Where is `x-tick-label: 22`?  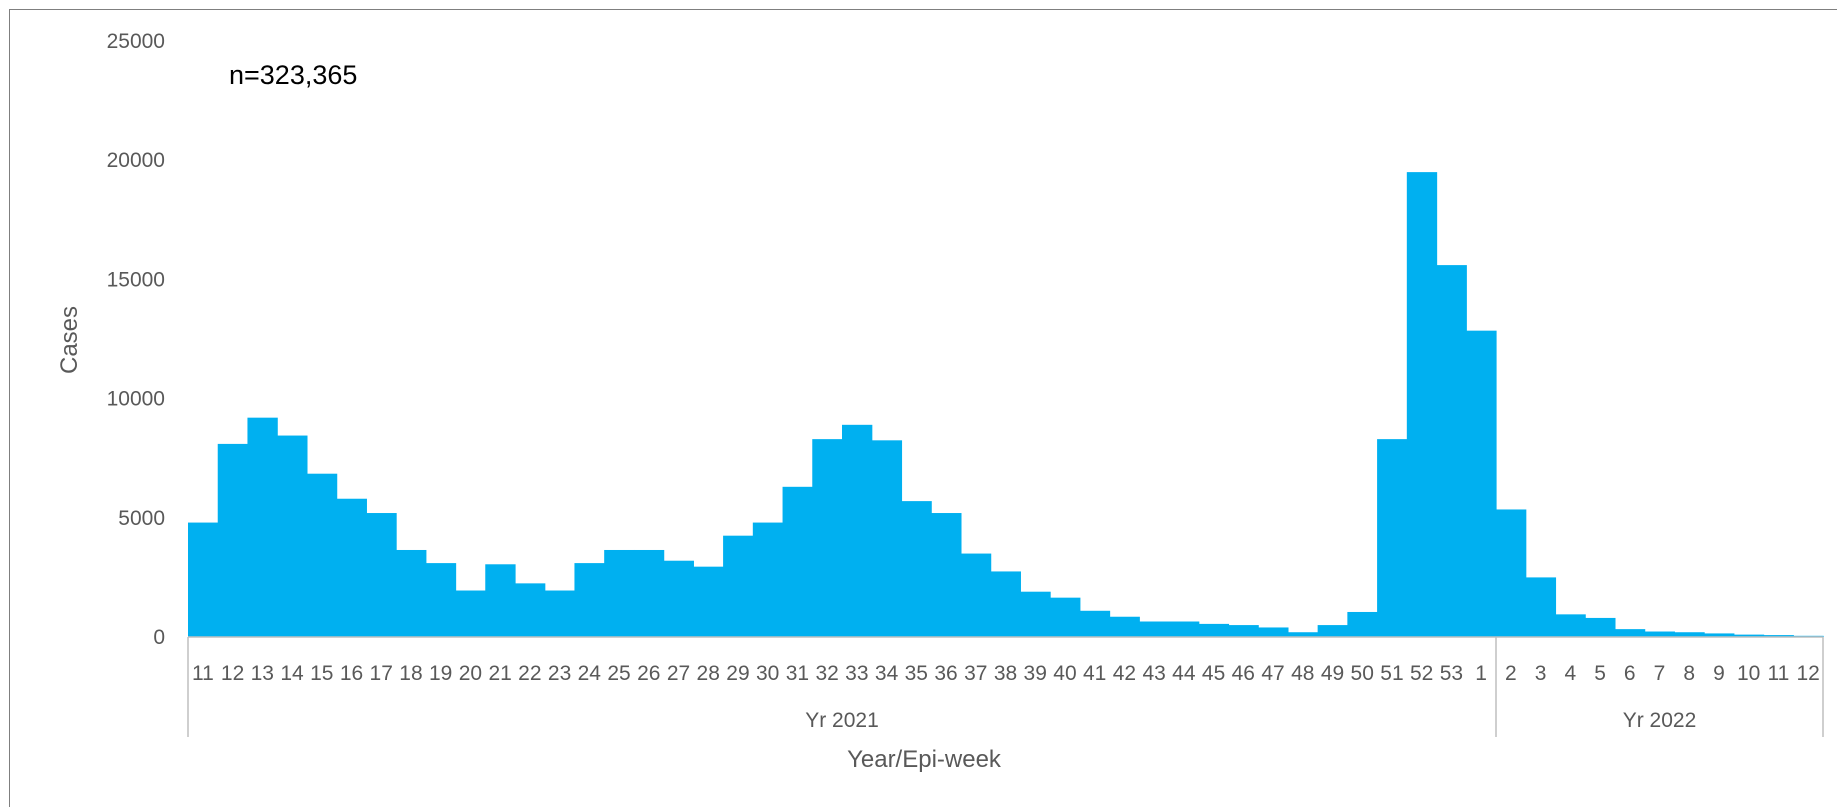
x-tick-label: 22 is located at coordinates (529, 673).